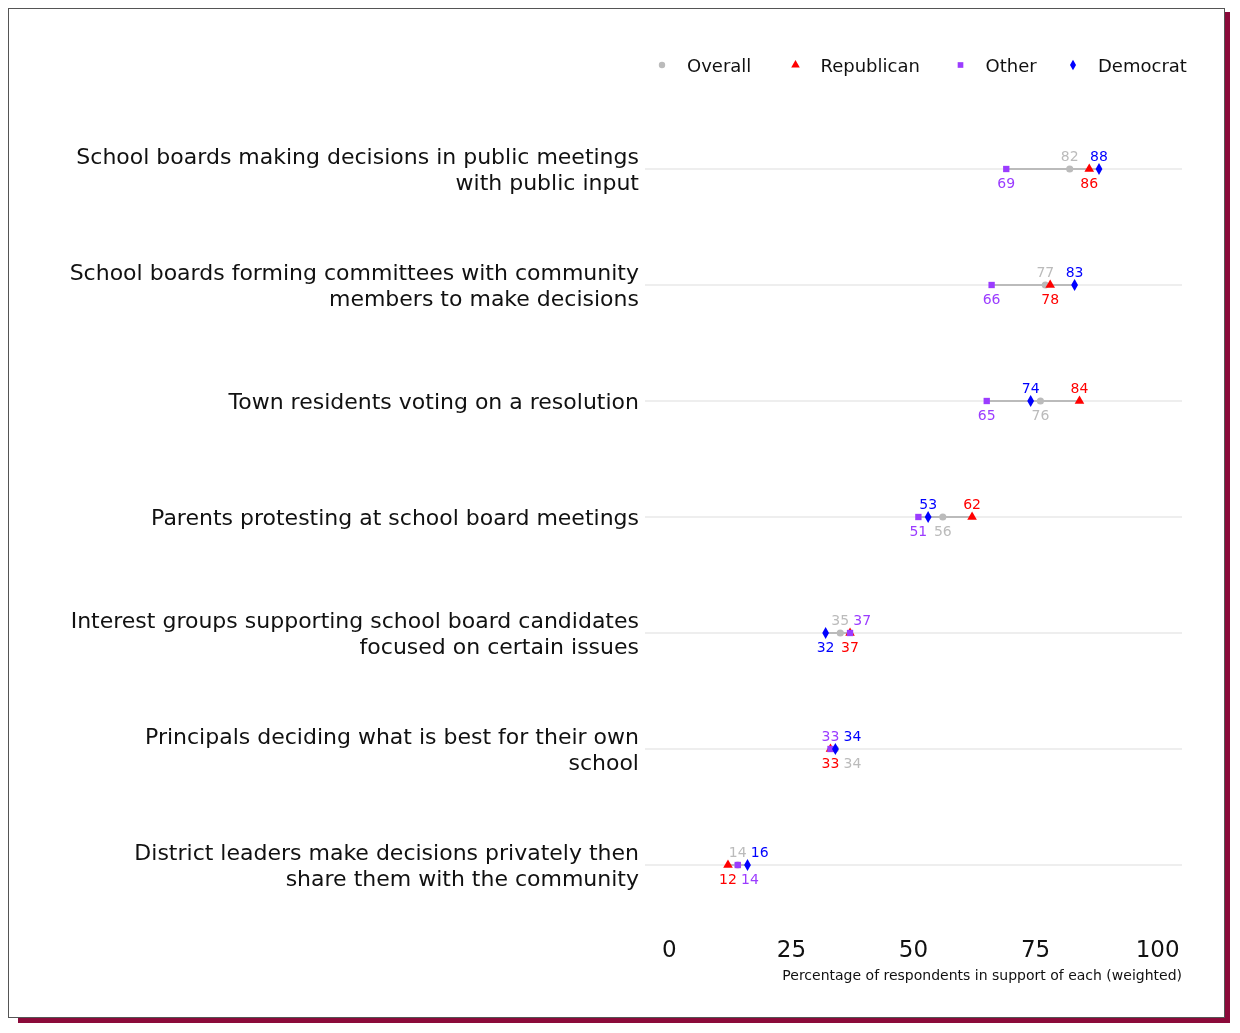 This screenshot has width=1240, height=1033. Describe the element at coordinates (982, 975) in the screenshot. I see `x-axis-title: Percentage of respondents in support of each (weighted)` at that location.